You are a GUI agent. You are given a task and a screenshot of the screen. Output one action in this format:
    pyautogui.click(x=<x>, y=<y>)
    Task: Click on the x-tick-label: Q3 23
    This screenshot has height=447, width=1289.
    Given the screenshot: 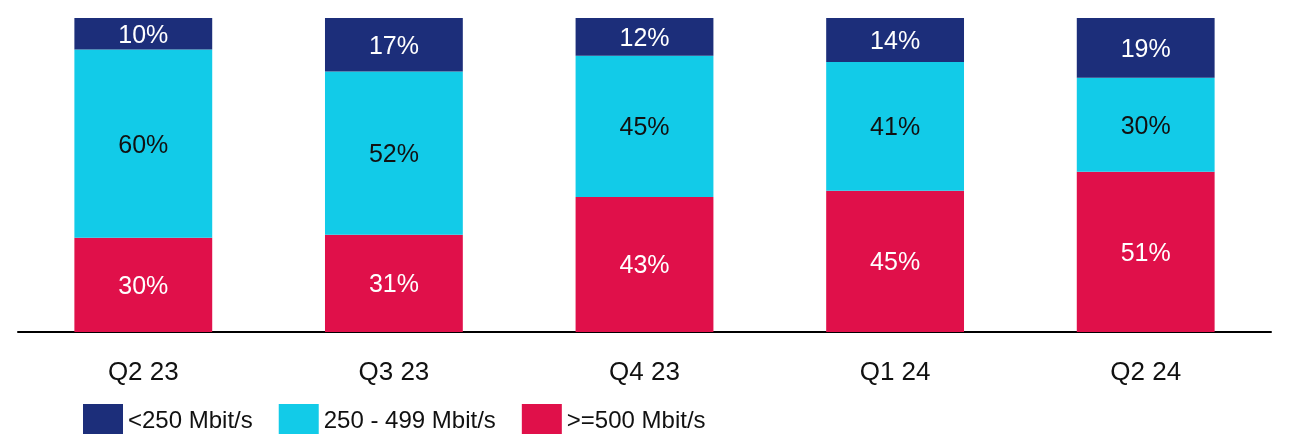 What is the action you would take?
    pyautogui.click(x=394, y=371)
    